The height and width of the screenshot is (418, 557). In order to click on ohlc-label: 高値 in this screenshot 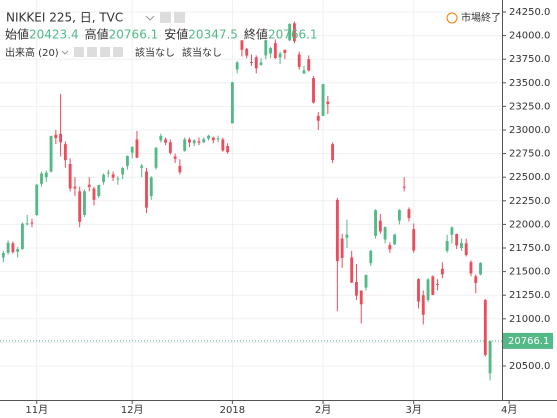, I will do `click(97, 34)`.